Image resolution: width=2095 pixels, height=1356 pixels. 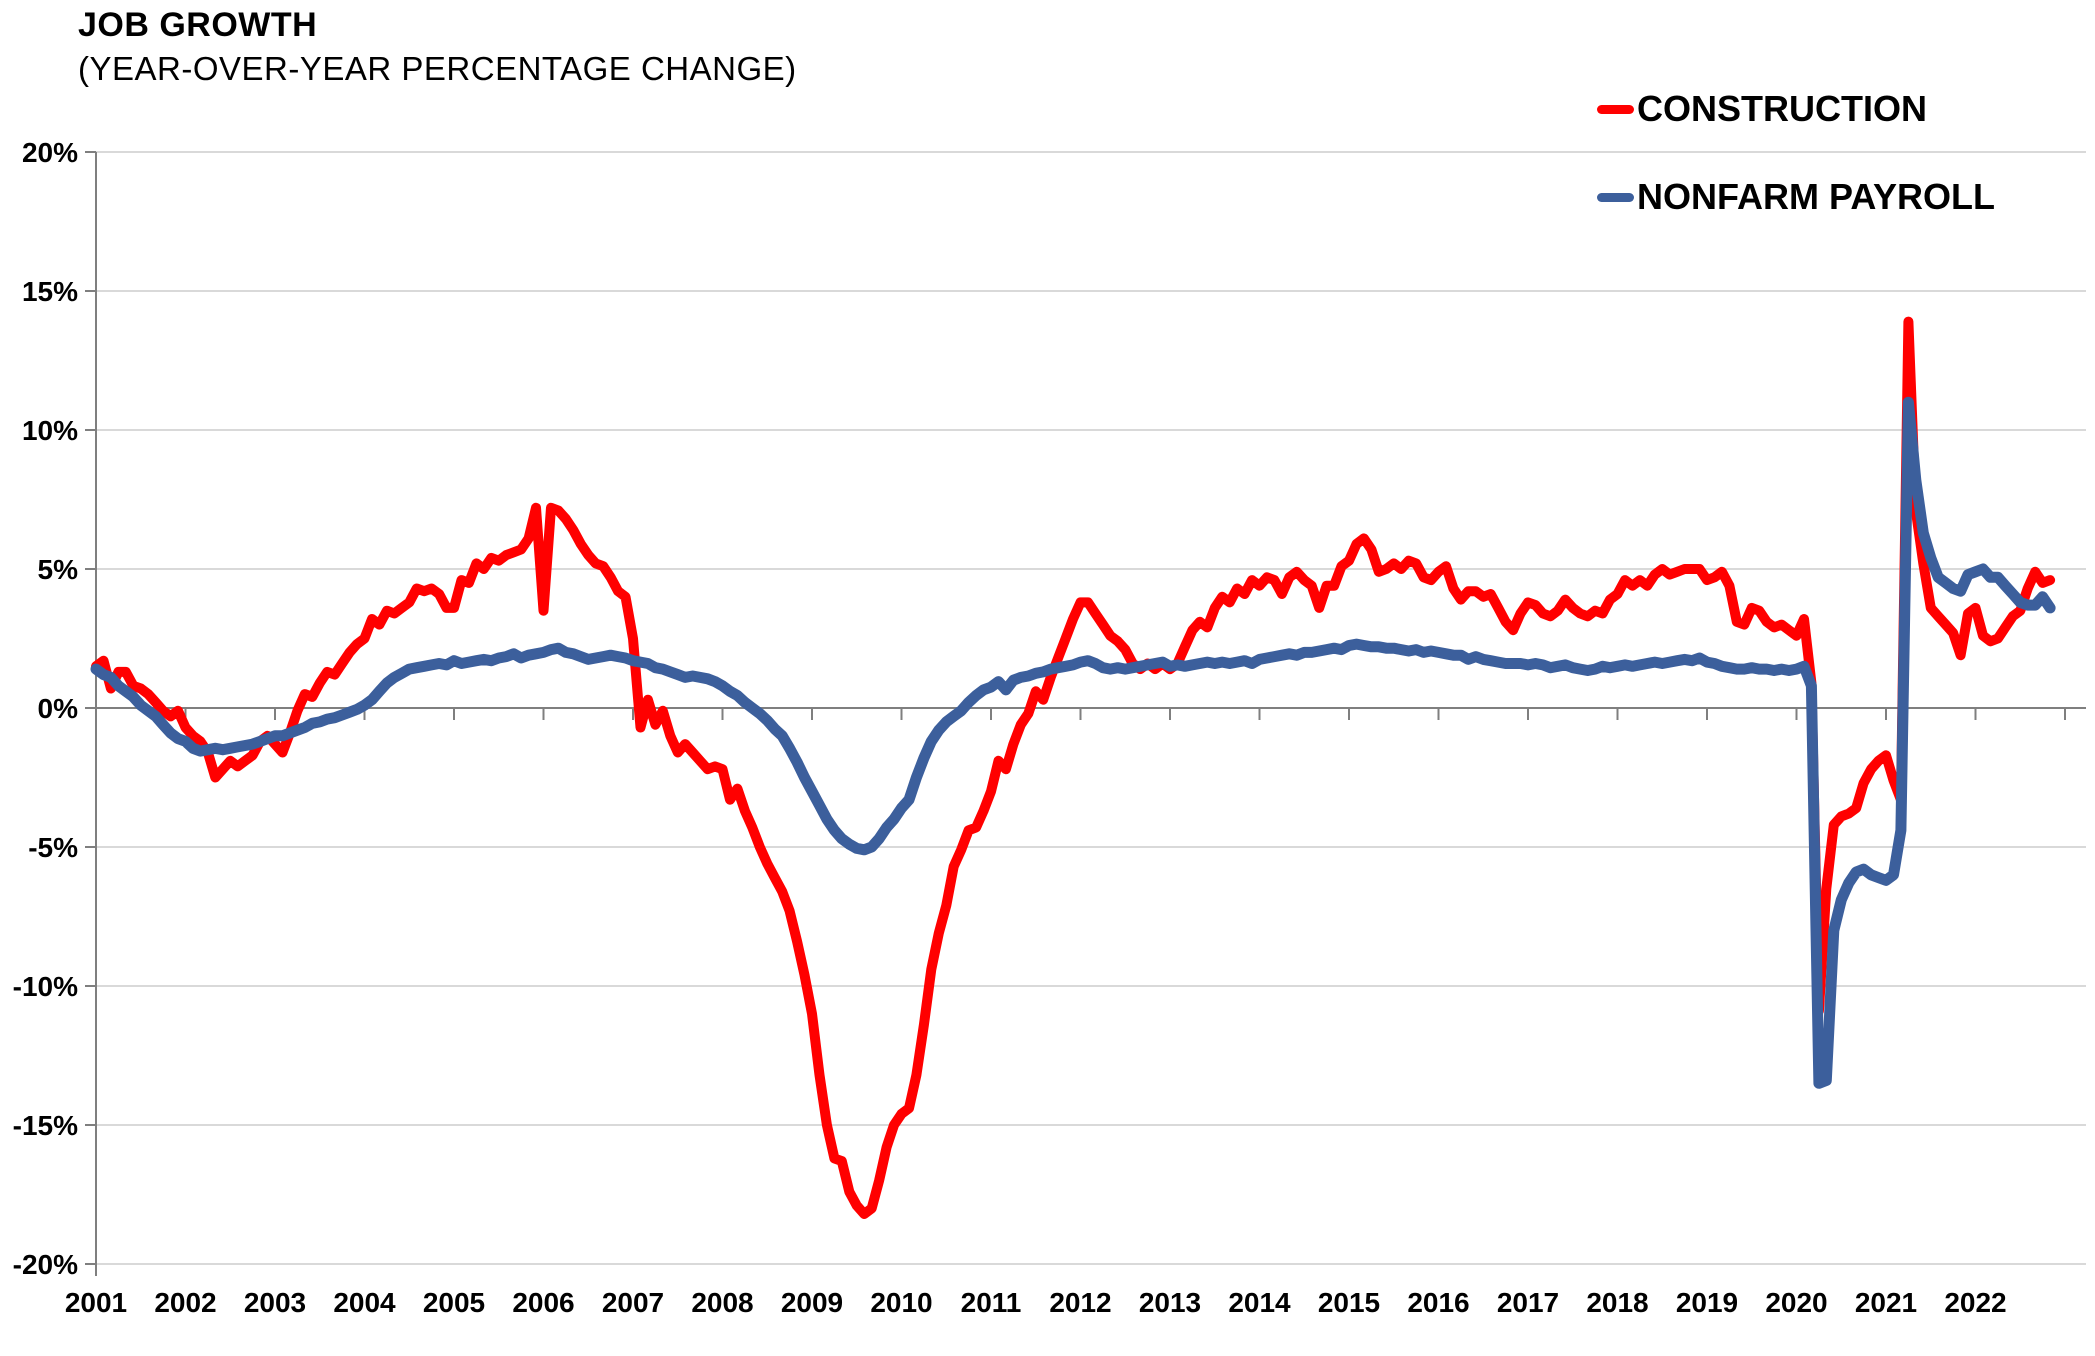 What do you see at coordinates (1615, 109) in the screenshot?
I see `construction-line-swatch` at bounding box center [1615, 109].